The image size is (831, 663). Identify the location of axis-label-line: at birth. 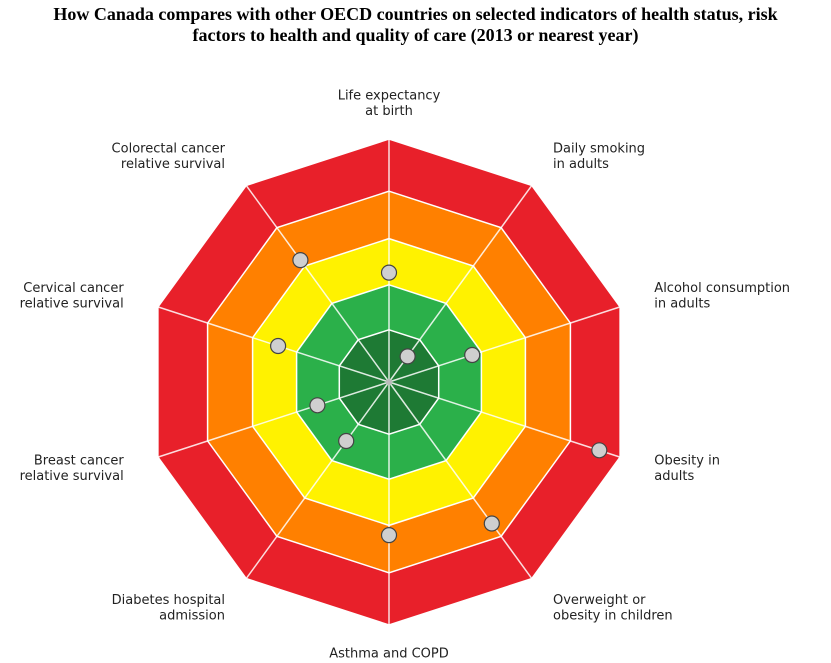
(389, 111).